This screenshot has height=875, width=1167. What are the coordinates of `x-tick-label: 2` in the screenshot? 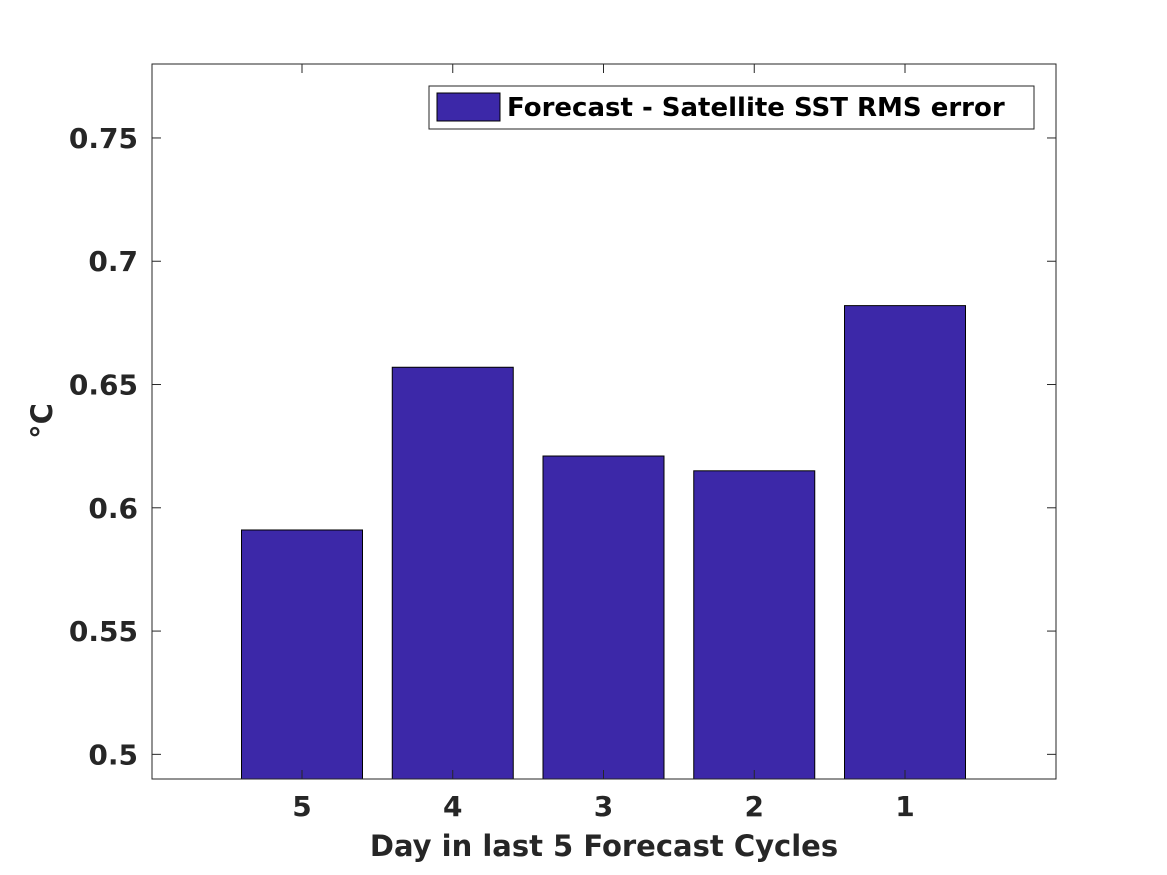 It's located at (754, 806).